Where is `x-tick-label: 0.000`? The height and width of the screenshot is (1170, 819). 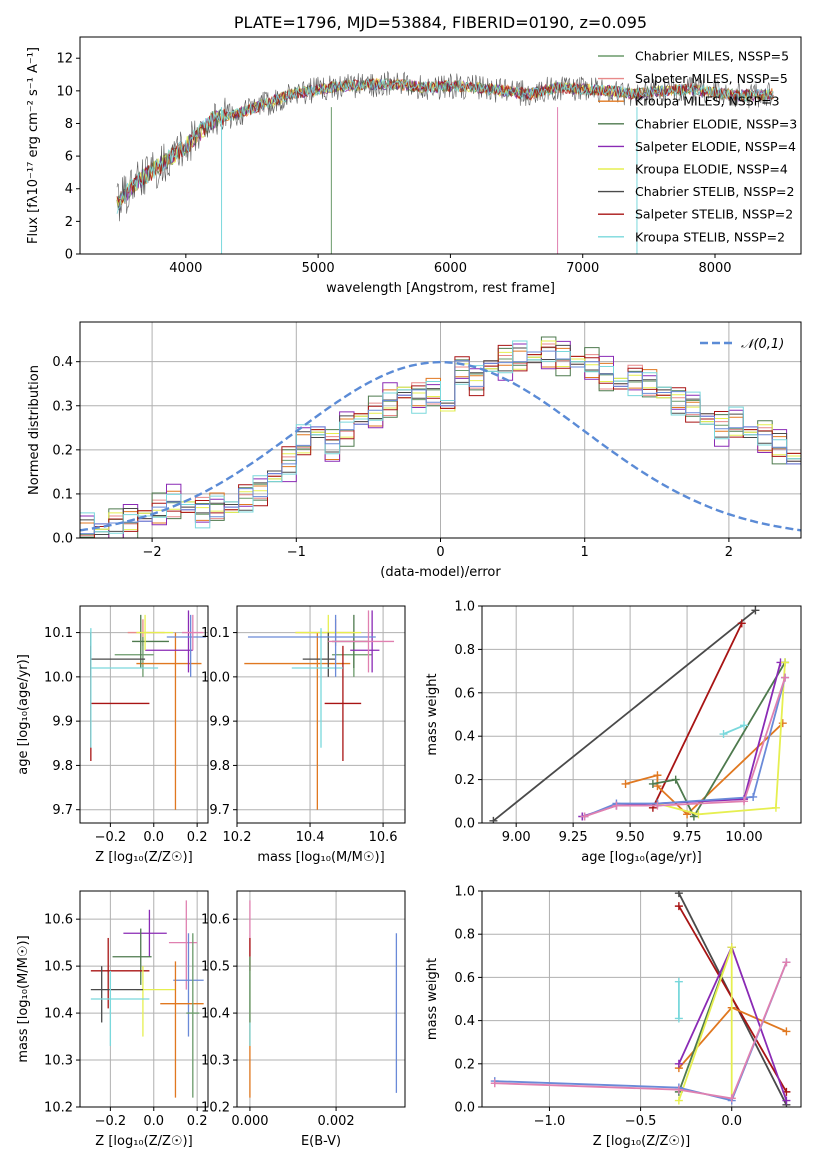
x-tick-label: 0.000 is located at coordinates (249, 1121).